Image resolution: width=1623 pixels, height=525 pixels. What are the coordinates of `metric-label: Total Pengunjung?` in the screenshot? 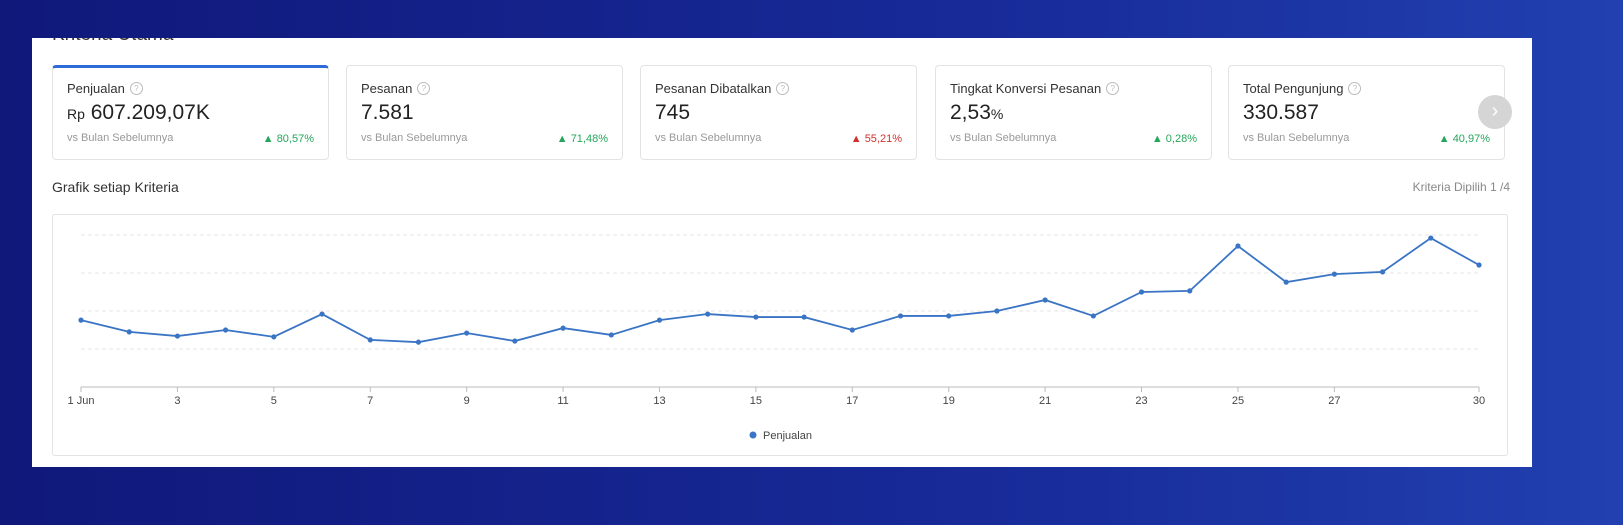 It's located at (1302, 88).